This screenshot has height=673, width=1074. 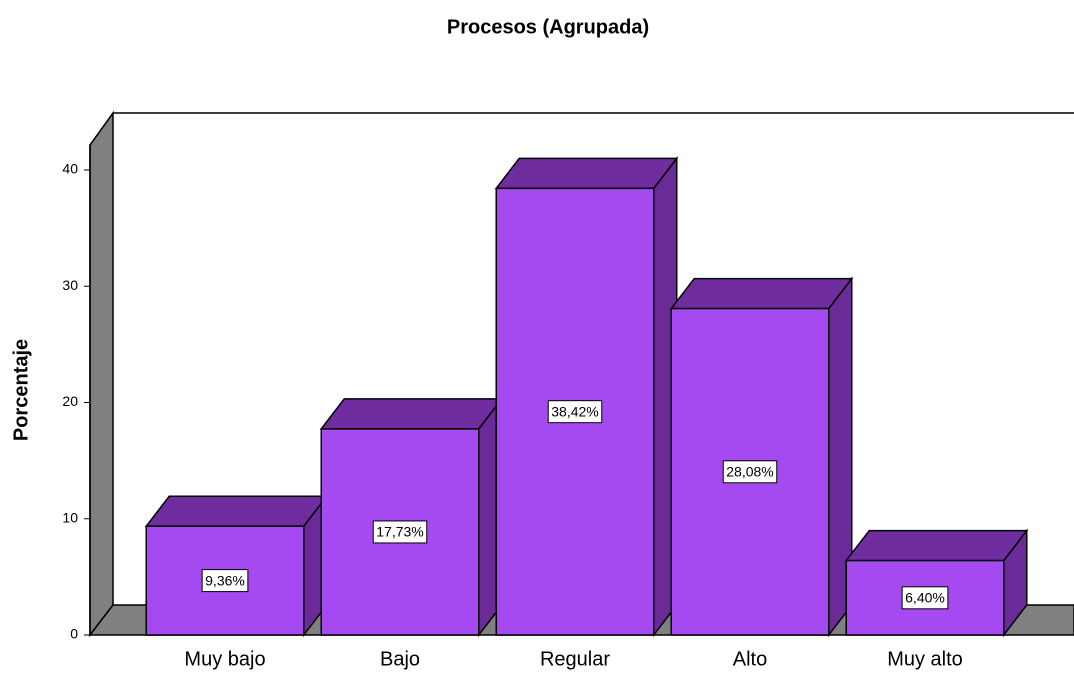 What do you see at coordinates (925, 659) in the screenshot?
I see `x-tick-label: Muy alto` at bounding box center [925, 659].